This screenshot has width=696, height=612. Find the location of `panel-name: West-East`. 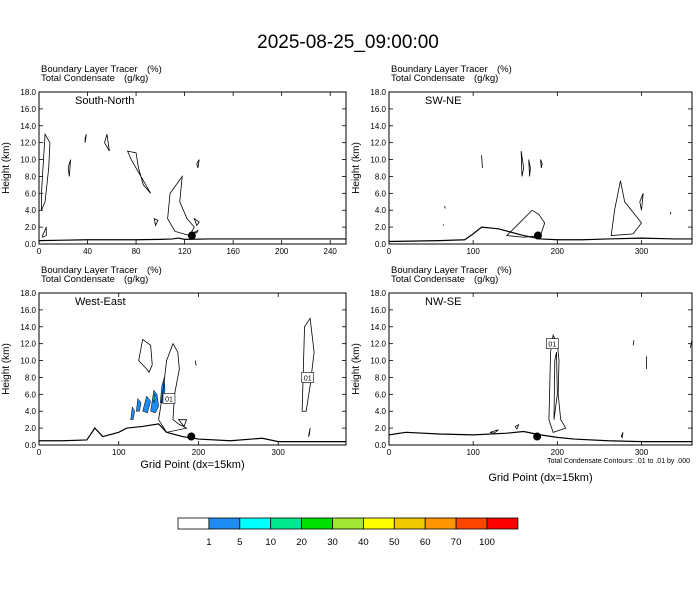

panel-name: West-East is located at coordinates (100, 302).